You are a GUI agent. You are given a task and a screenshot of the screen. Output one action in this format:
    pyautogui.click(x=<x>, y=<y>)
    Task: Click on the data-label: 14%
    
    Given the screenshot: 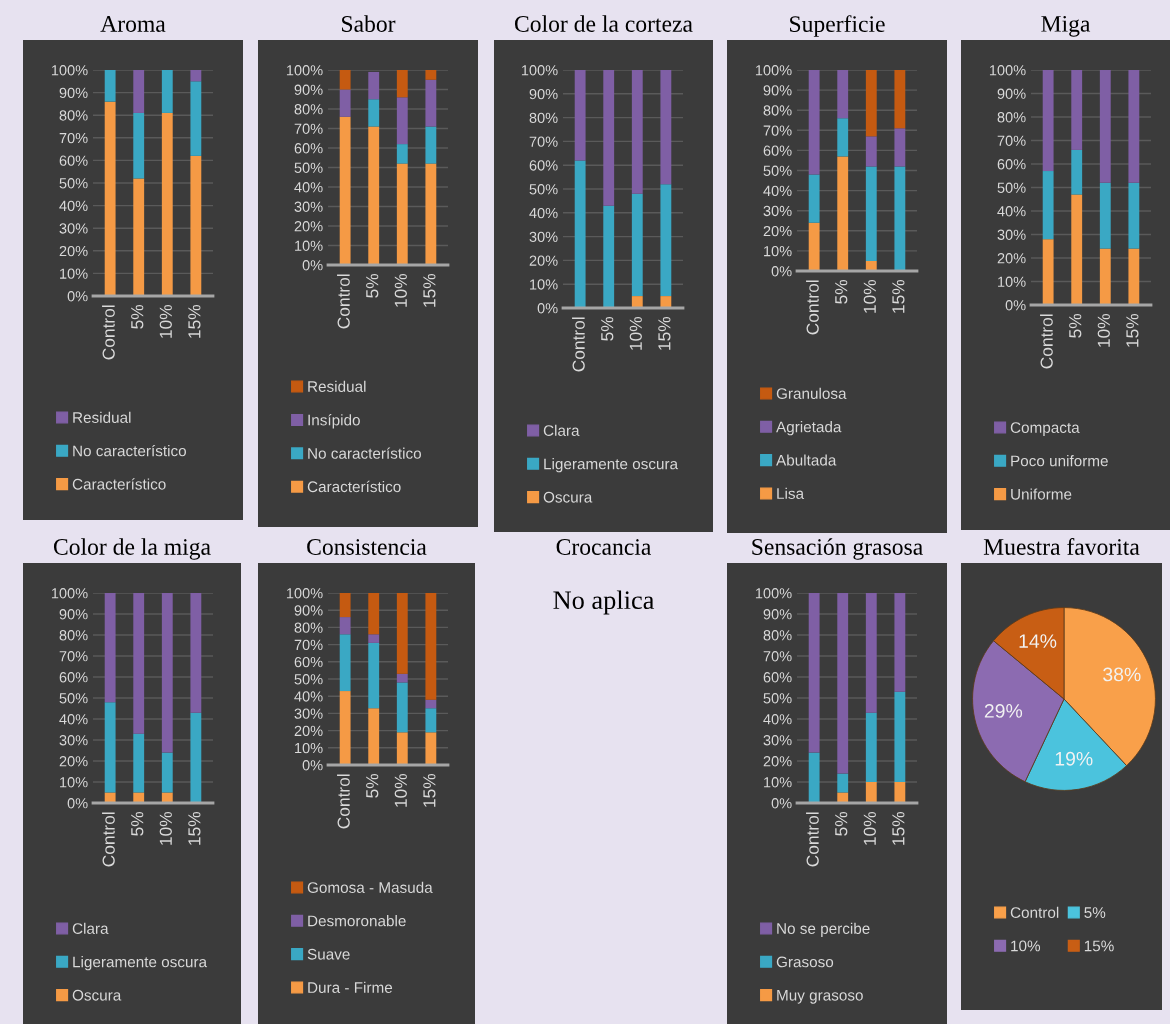 What is the action you would take?
    pyautogui.click(x=1038, y=641)
    